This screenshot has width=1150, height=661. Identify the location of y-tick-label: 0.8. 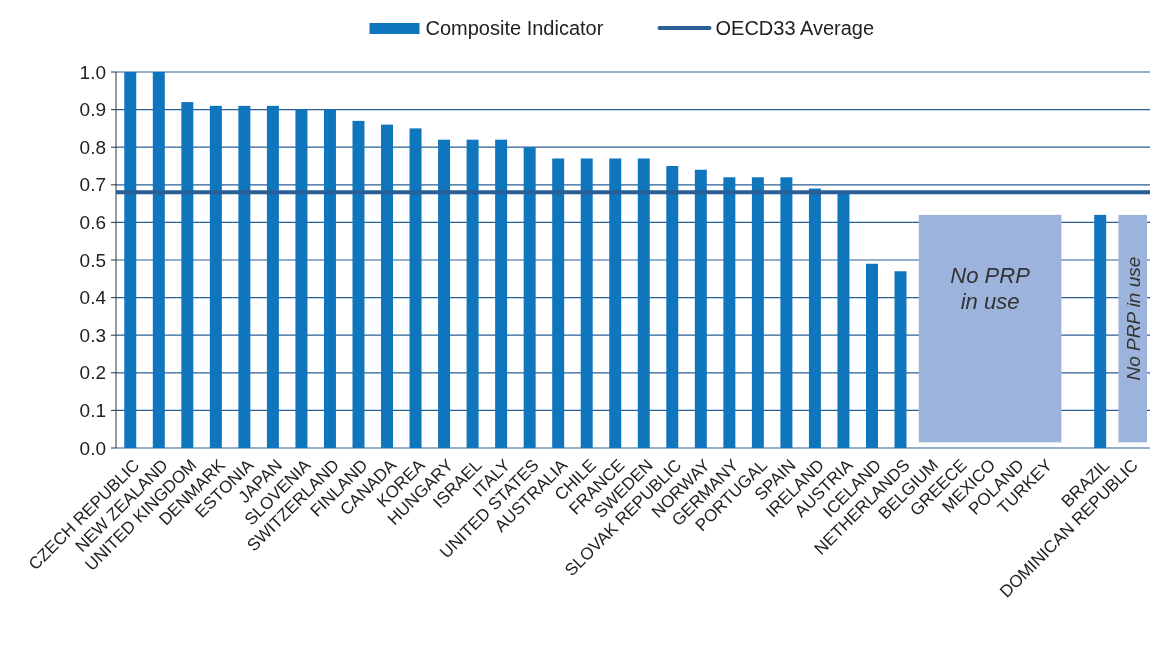
(92, 147).